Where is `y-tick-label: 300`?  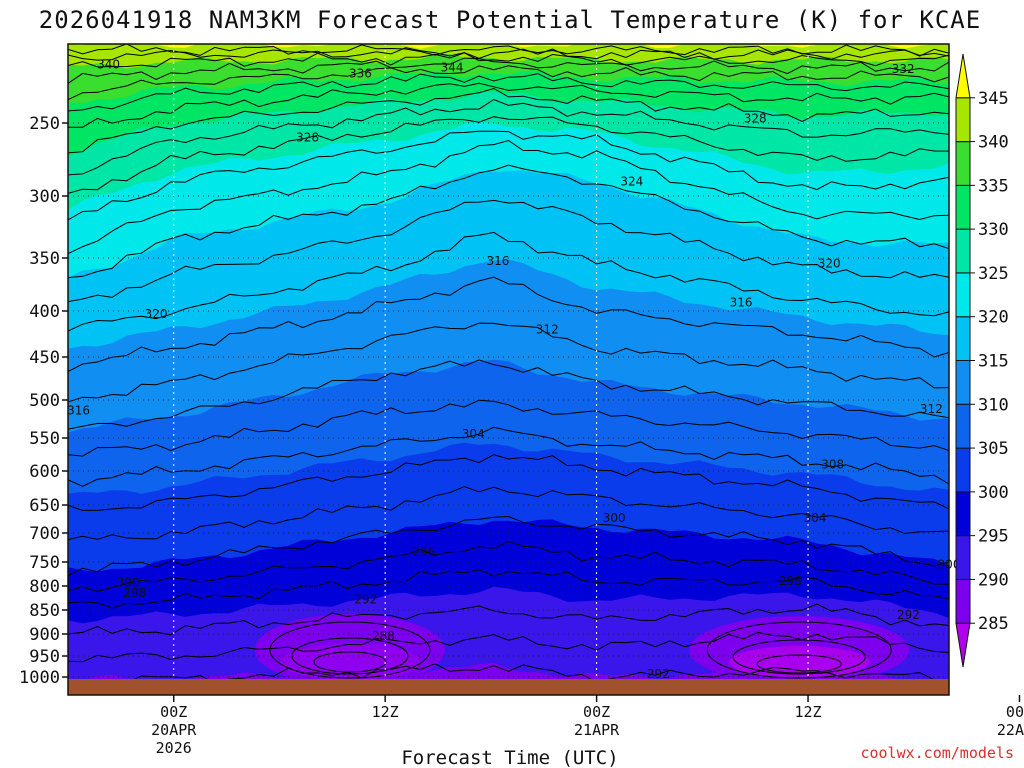 y-tick-label: 300 is located at coordinates (44, 197).